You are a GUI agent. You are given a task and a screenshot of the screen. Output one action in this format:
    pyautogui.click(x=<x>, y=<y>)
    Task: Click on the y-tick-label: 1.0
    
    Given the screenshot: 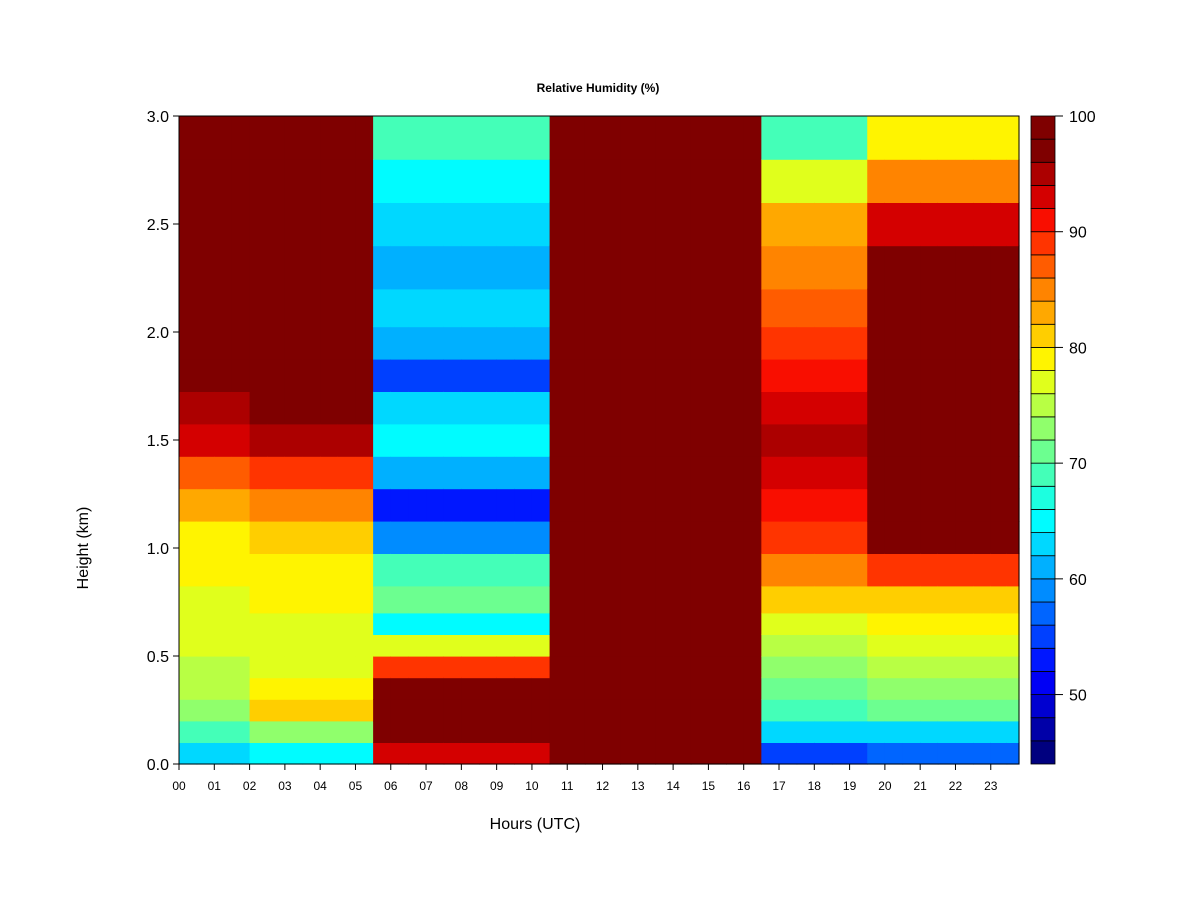 What is the action you would take?
    pyautogui.click(x=158, y=549)
    